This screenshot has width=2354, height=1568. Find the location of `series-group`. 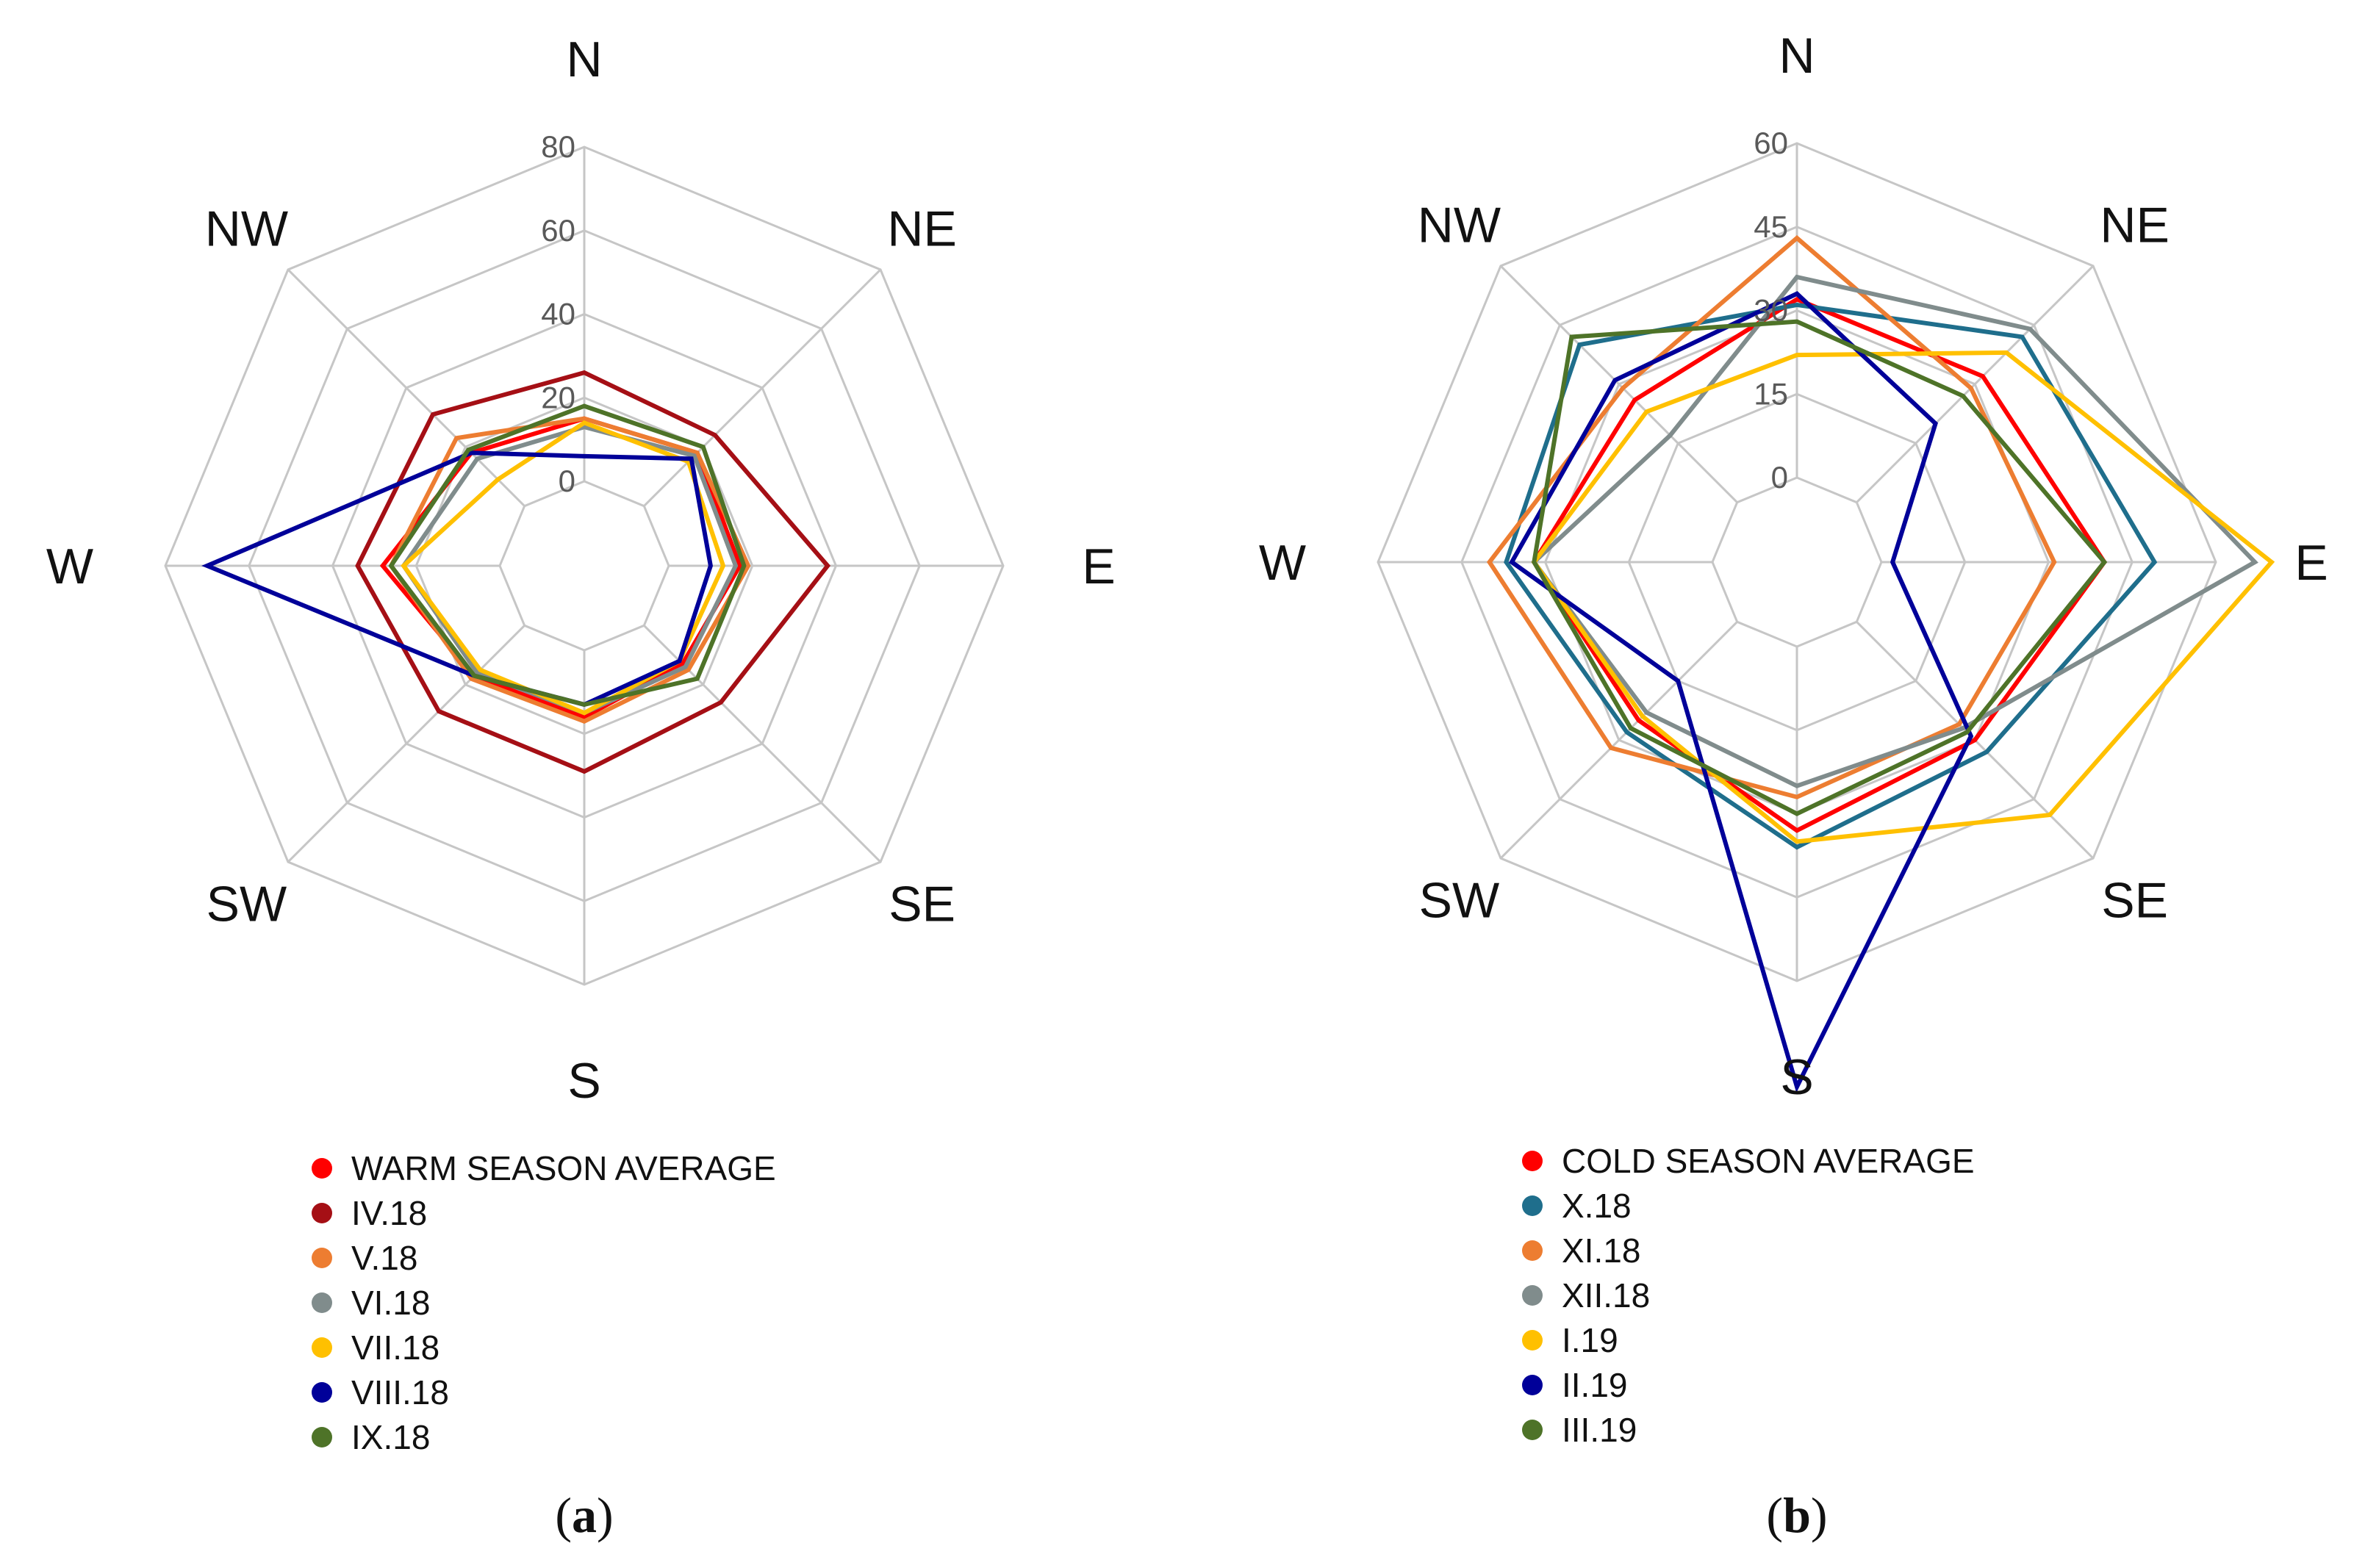

series-group is located at coordinates (516, 572).